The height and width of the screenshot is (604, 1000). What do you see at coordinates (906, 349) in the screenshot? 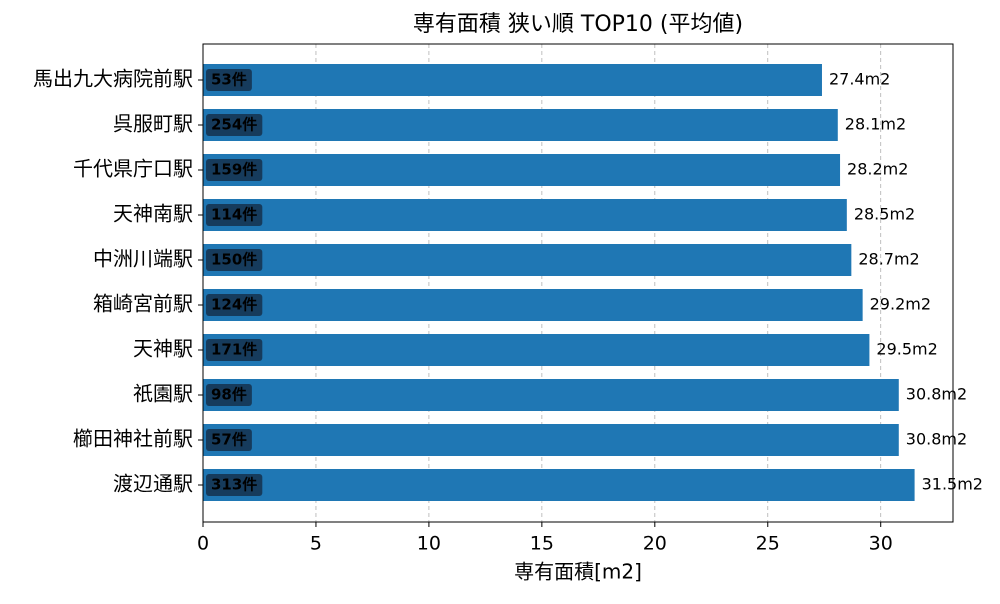
I see `value-label: 29.5m2` at bounding box center [906, 349].